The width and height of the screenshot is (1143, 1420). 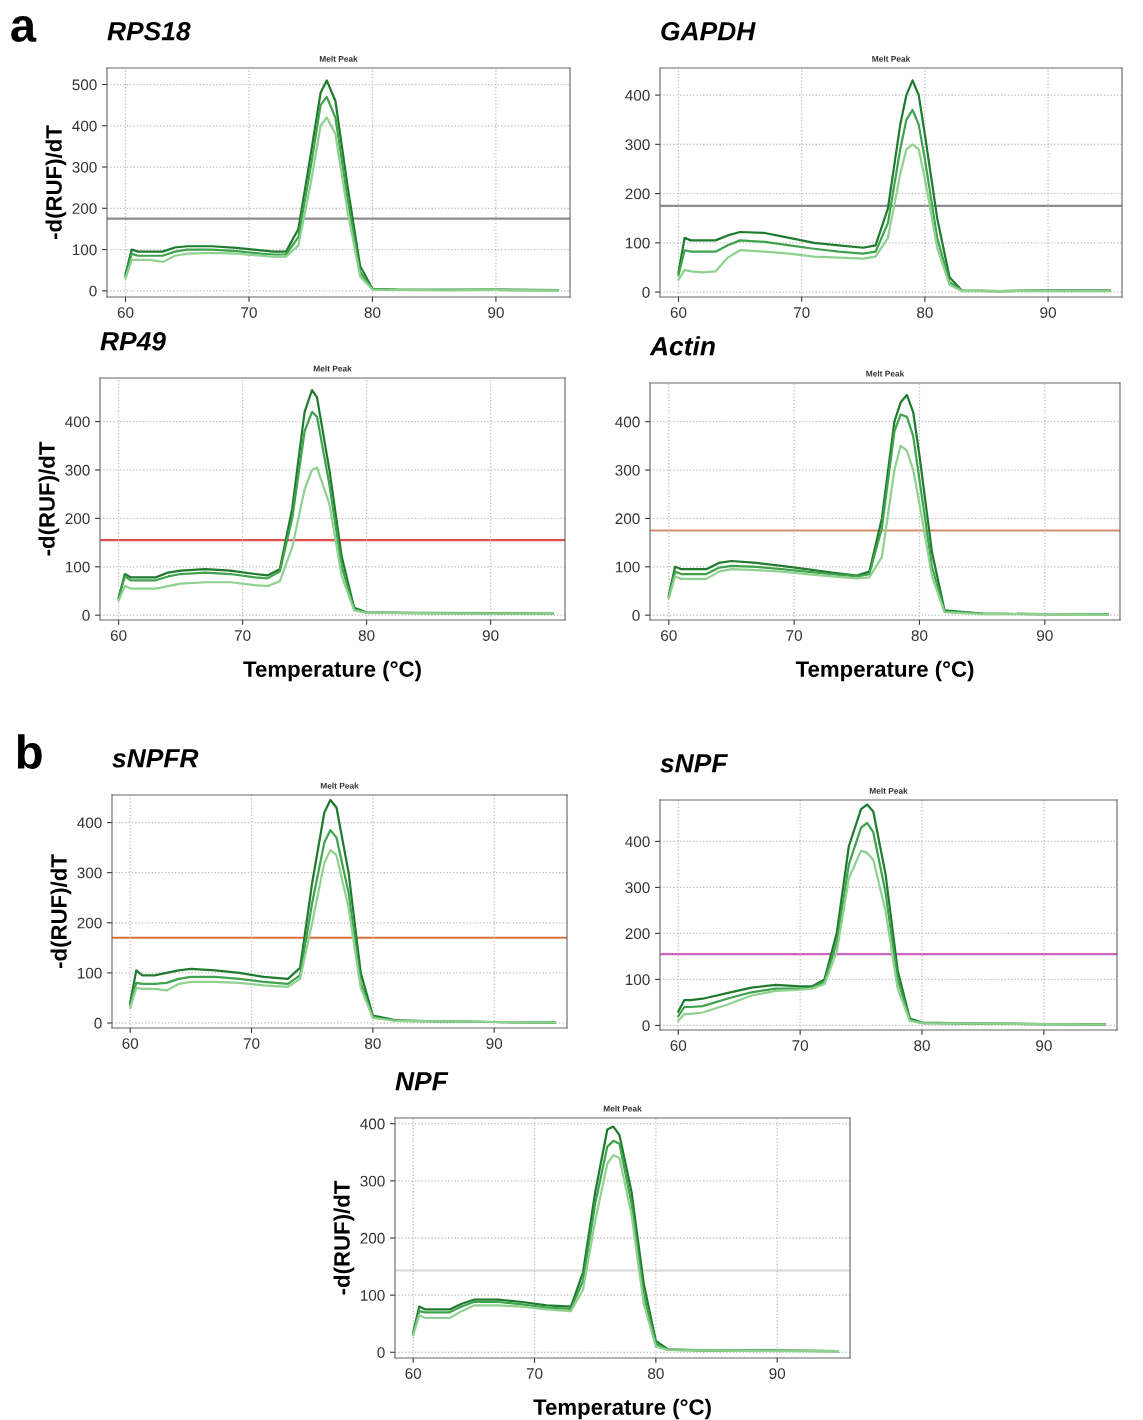 I want to click on chart-title: Actin, so click(x=682, y=346).